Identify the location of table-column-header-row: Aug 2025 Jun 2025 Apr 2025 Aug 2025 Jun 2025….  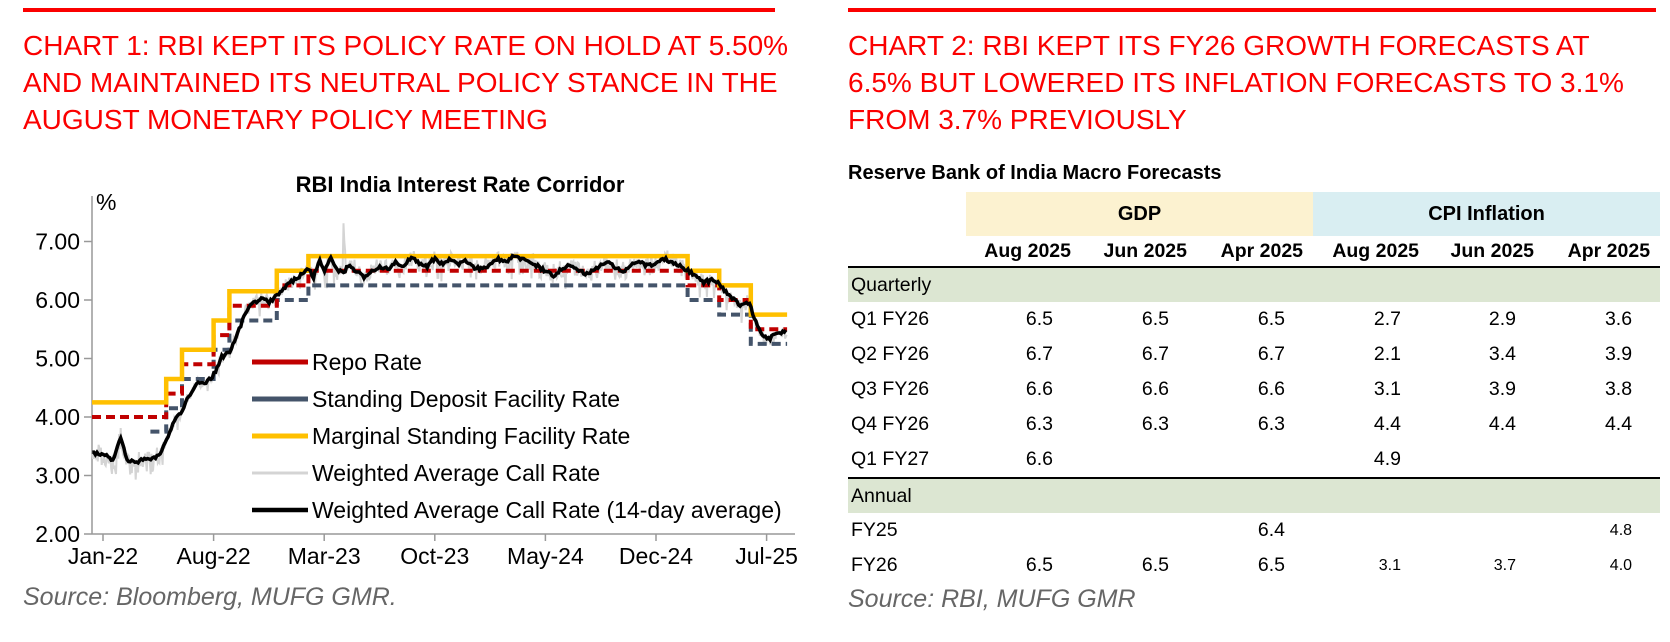
(1254, 252).